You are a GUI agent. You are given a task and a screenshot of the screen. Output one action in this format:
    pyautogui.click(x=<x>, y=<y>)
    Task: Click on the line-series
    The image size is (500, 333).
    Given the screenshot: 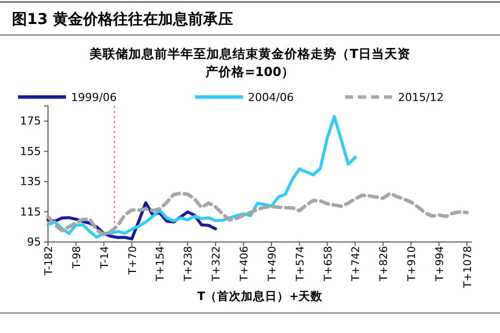 What is the action you would take?
    pyautogui.click(x=257, y=213)
    